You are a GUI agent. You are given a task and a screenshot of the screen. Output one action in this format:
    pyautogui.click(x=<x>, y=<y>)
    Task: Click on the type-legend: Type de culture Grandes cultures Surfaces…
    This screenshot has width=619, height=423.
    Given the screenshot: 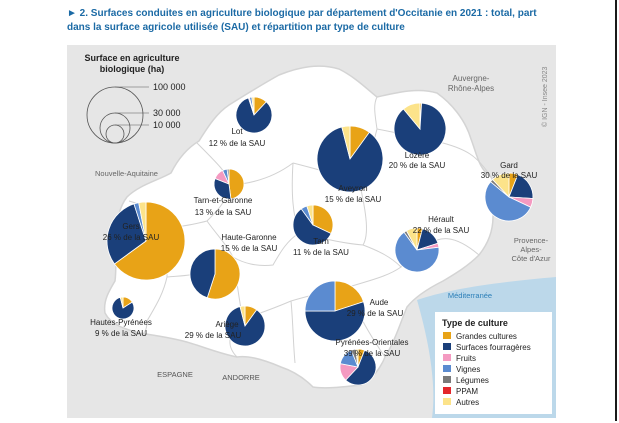 What is the action you would take?
    pyautogui.click(x=493, y=363)
    